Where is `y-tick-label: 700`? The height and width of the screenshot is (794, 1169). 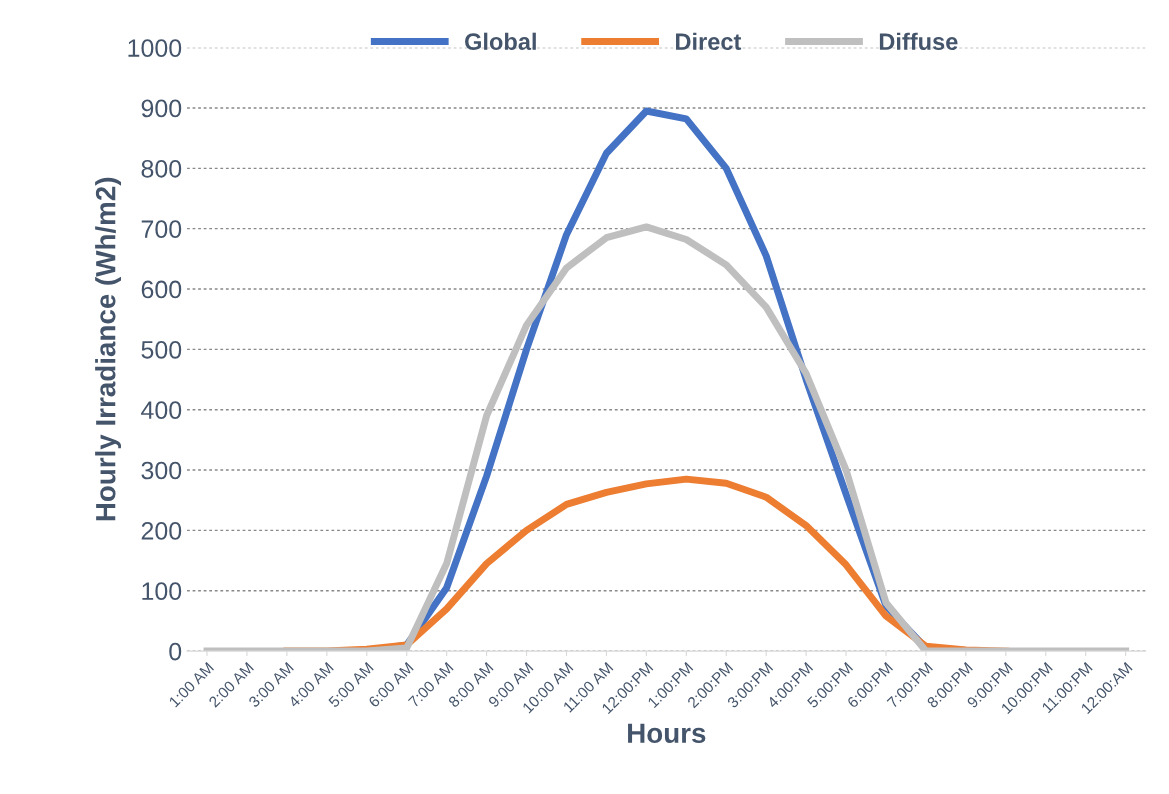 y-tick-label: 700 is located at coordinates (161, 229).